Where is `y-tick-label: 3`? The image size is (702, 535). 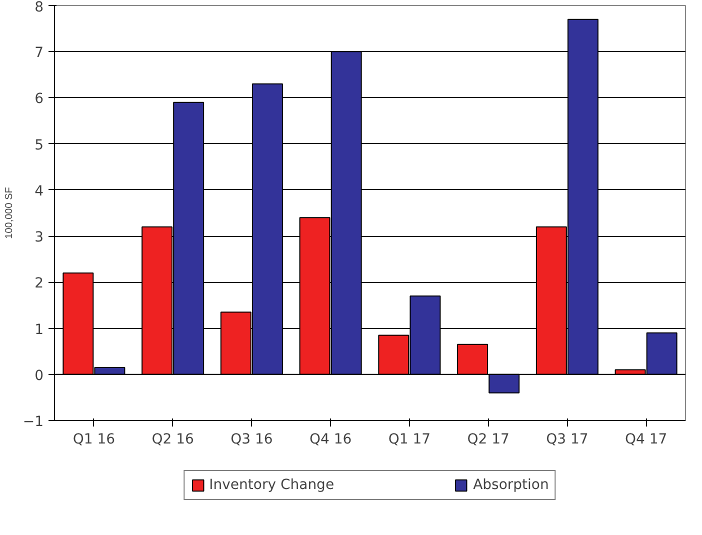
y-tick-label: 3 is located at coordinates (39, 238).